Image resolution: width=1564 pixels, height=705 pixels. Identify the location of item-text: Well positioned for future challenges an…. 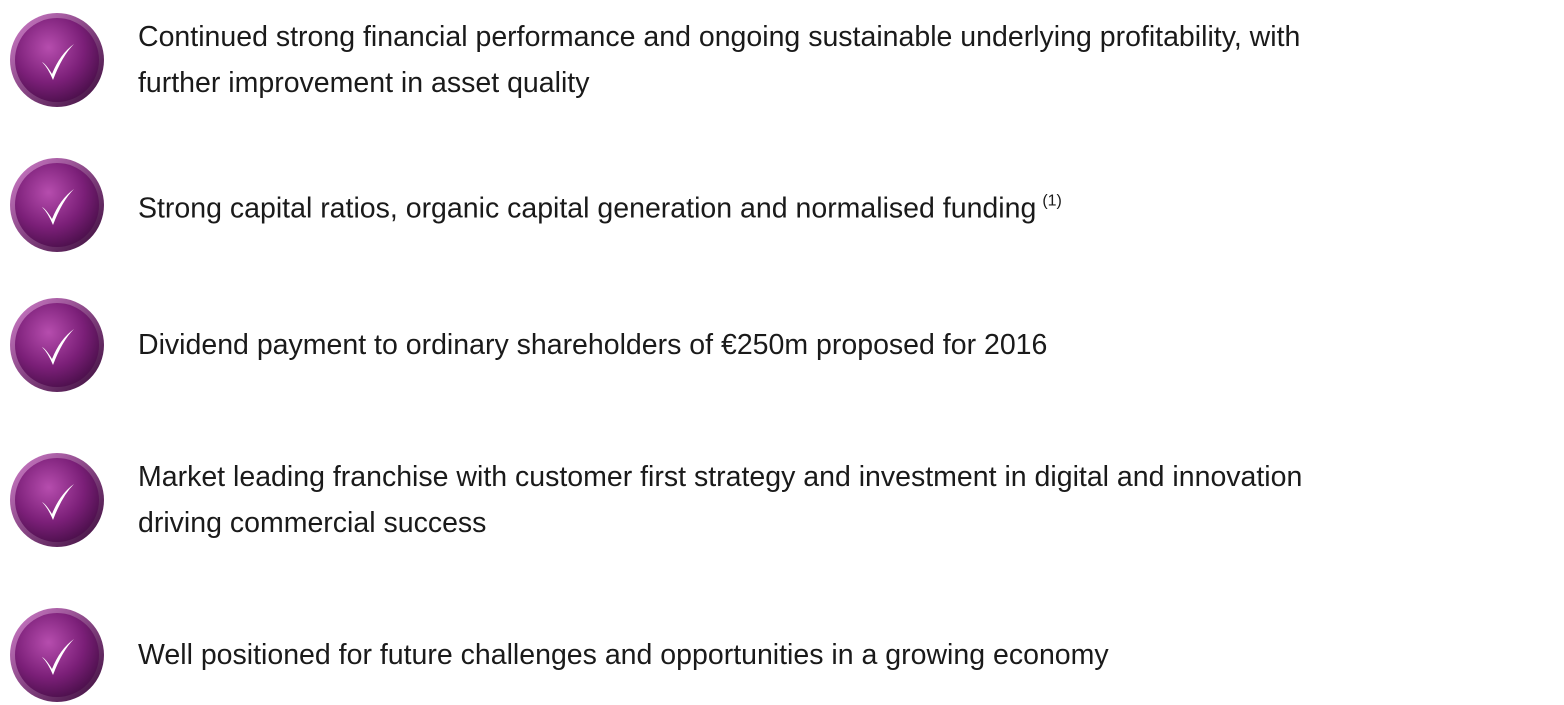
(623, 655).